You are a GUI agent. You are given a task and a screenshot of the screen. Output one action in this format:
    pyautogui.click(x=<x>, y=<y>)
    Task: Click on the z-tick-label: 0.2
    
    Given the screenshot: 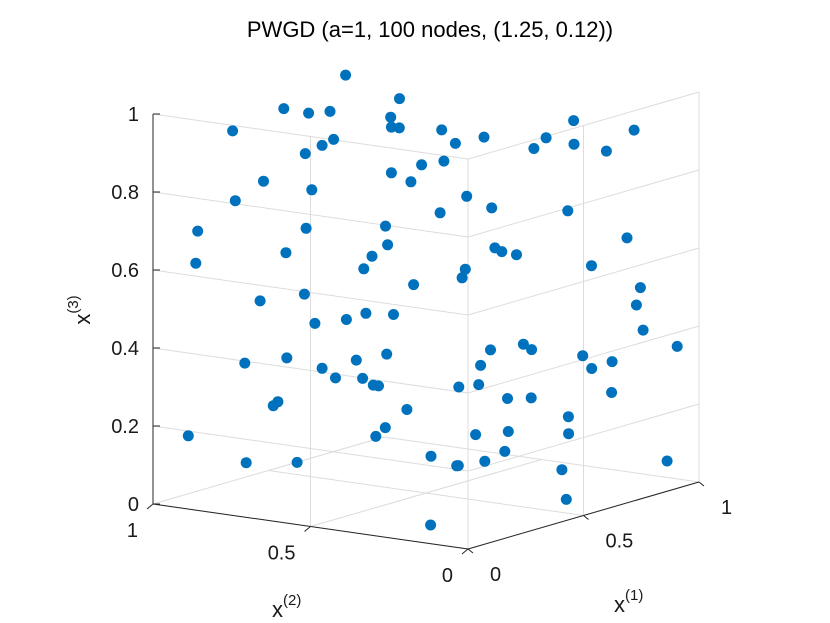 What is the action you would take?
    pyautogui.click(x=125, y=427)
    